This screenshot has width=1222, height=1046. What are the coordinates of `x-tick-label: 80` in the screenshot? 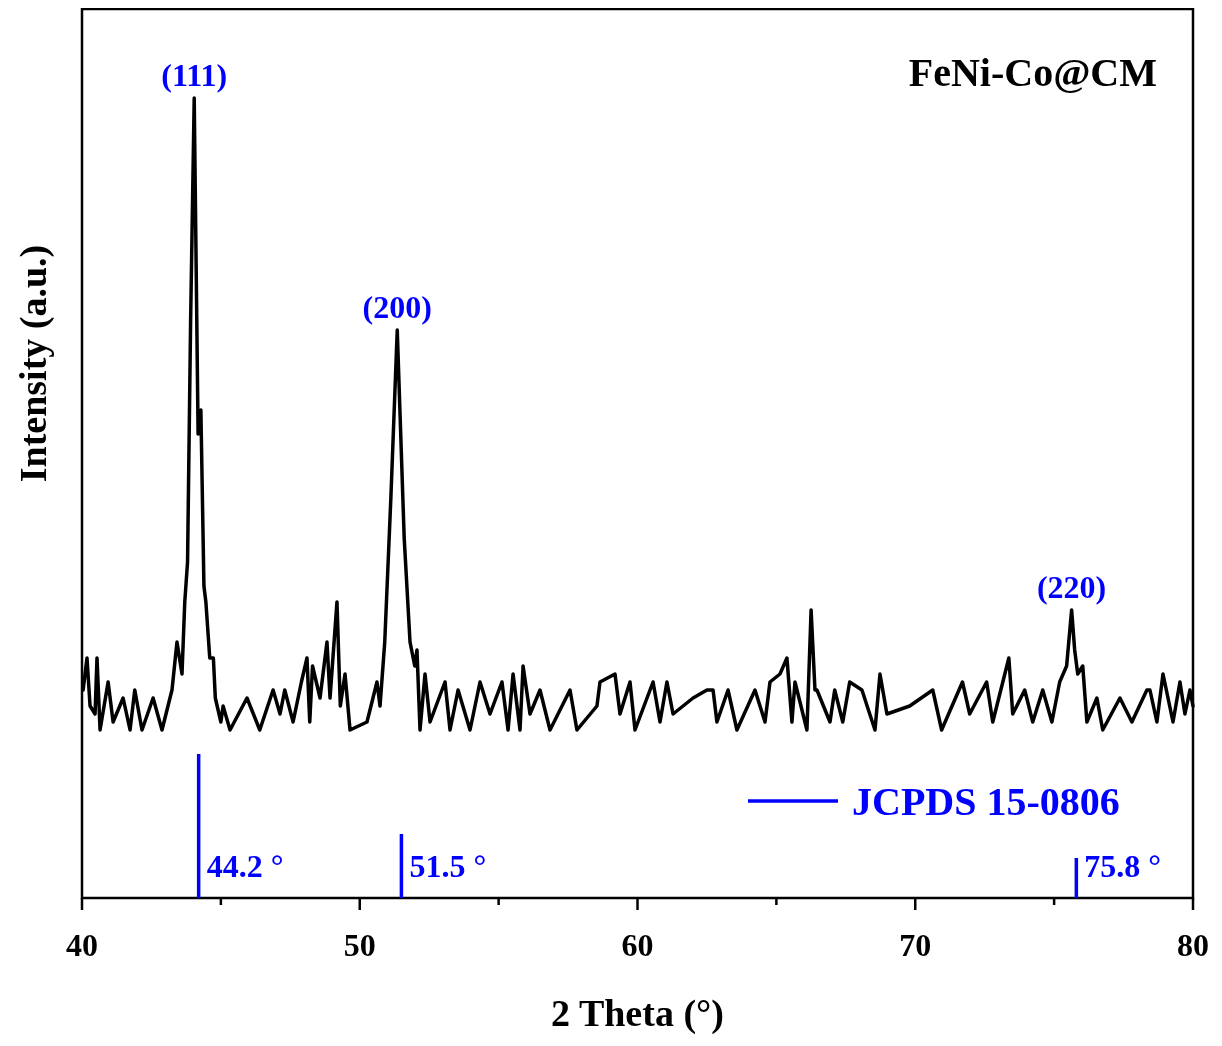 It's located at (1193, 945).